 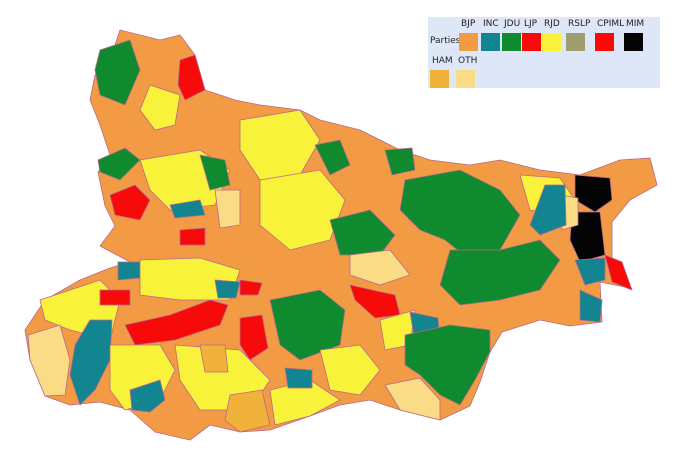 What do you see at coordinates (552, 24) in the screenshot?
I see `legend-label: RJD` at bounding box center [552, 24].